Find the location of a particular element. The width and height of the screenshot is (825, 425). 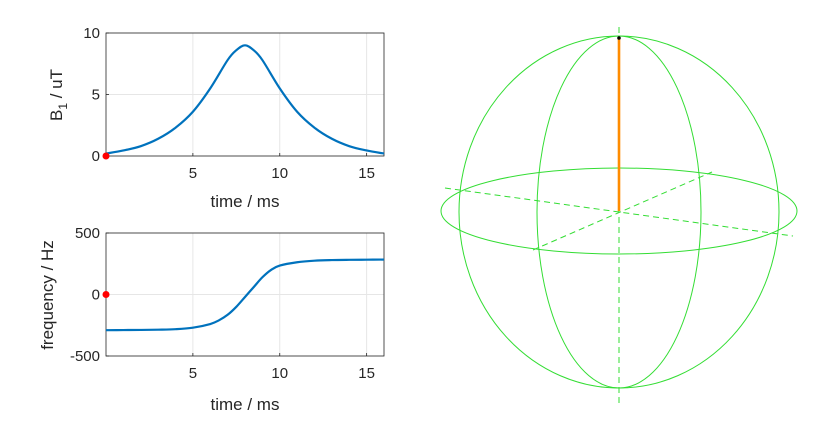

freq-xtick-label-1: 10 is located at coordinates (279, 373).